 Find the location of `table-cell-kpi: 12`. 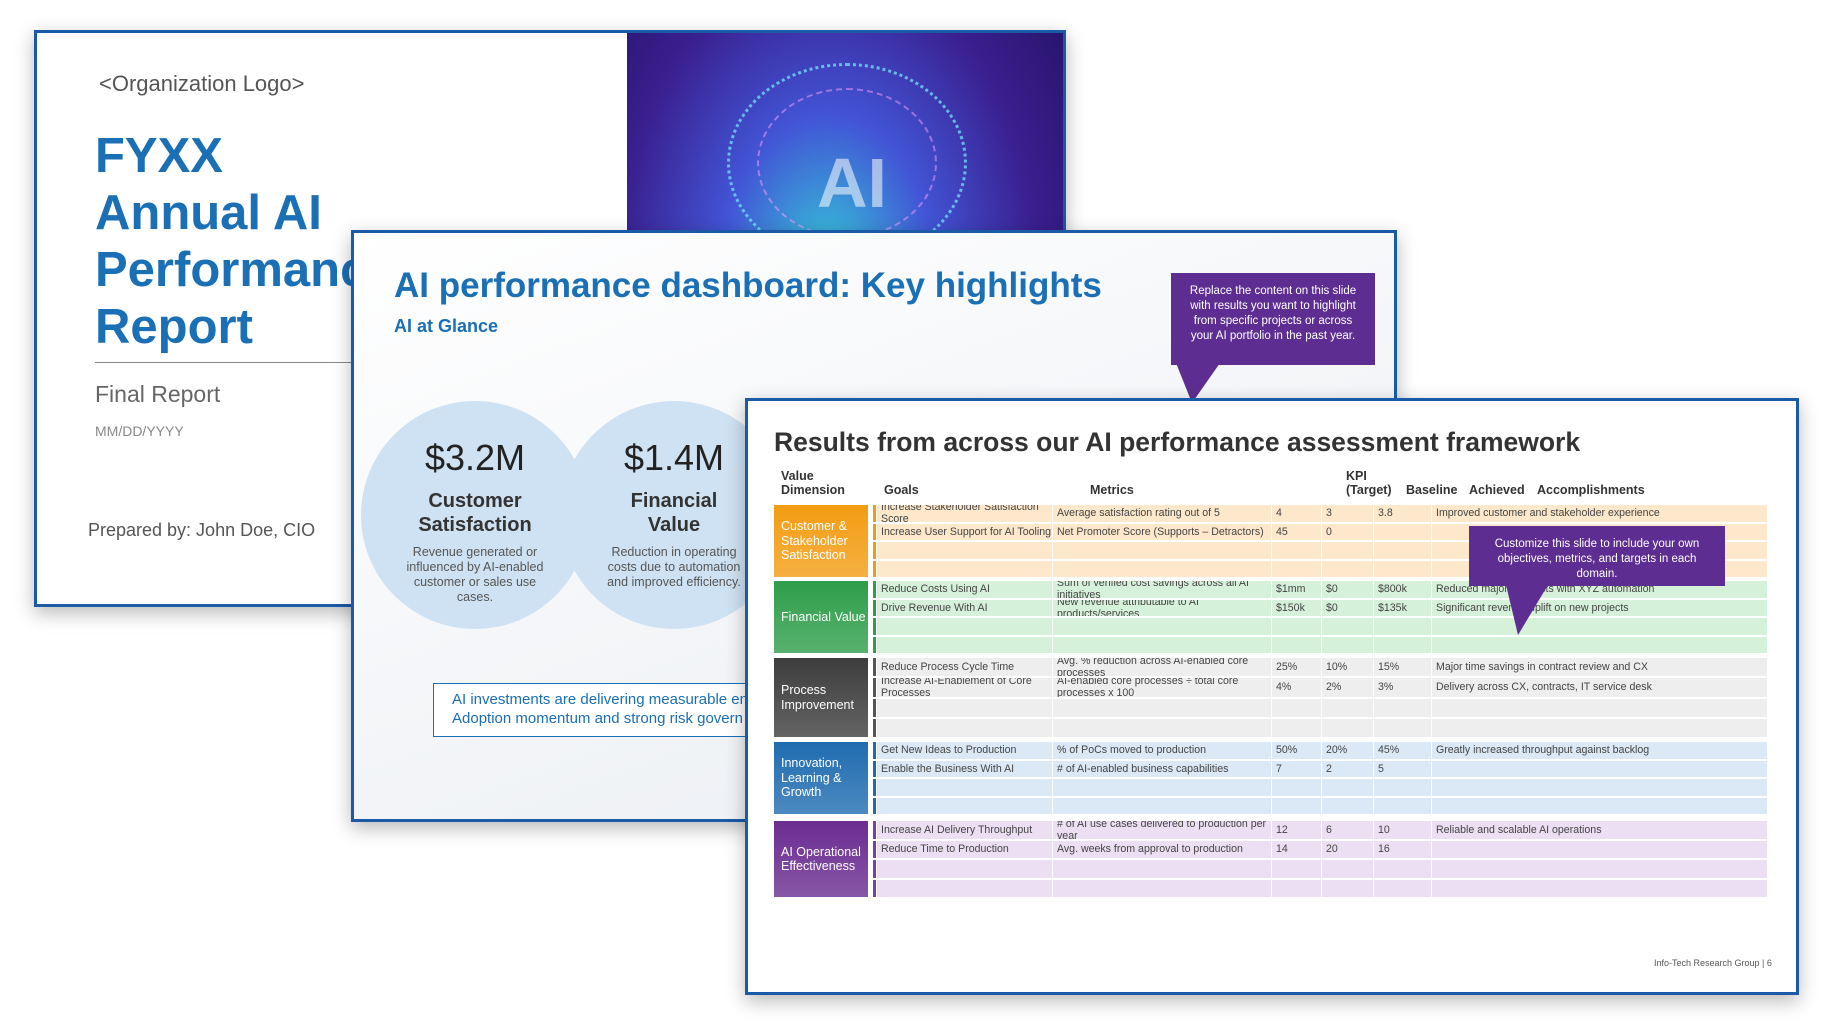

table-cell-kpi: 12 is located at coordinates (1296, 830).